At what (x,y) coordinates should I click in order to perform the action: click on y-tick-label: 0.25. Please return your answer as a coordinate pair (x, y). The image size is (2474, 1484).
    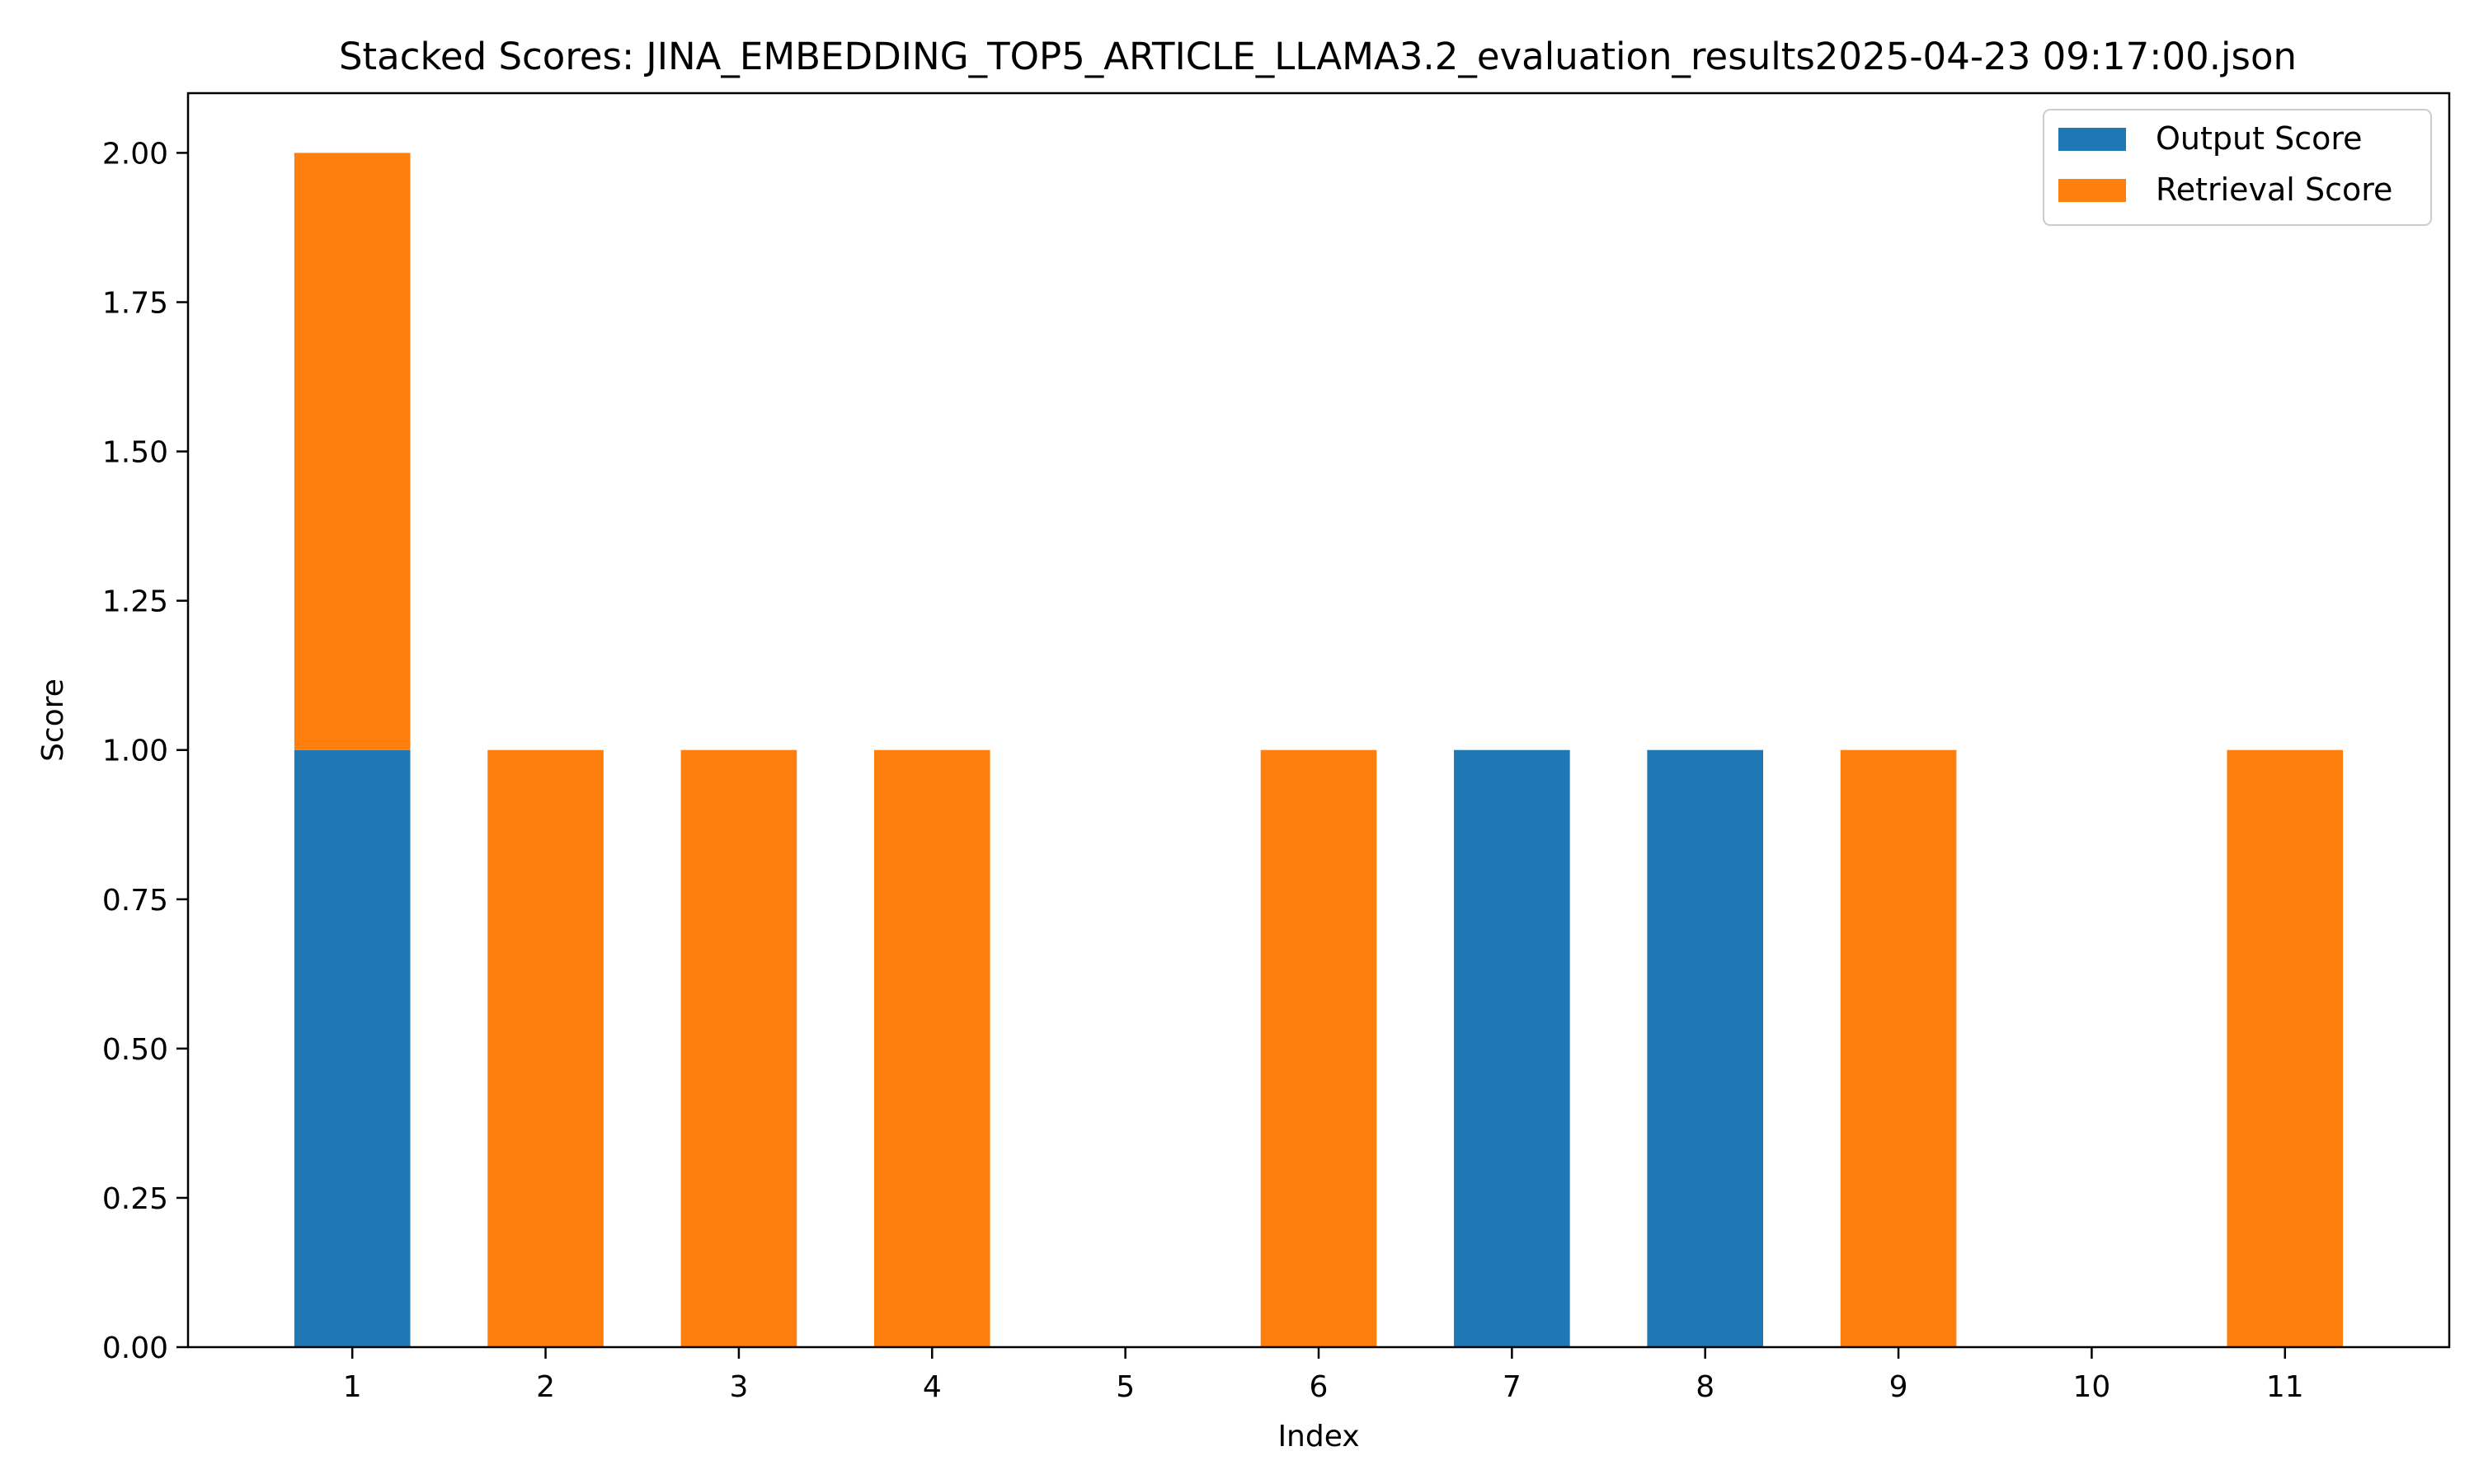
    Looking at the image, I should click on (135, 1199).